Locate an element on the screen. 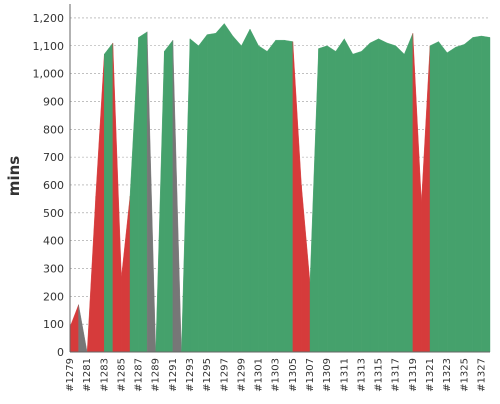 The height and width of the screenshot is (404, 500). x-tick-label: #1309 is located at coordinates (327, 375).